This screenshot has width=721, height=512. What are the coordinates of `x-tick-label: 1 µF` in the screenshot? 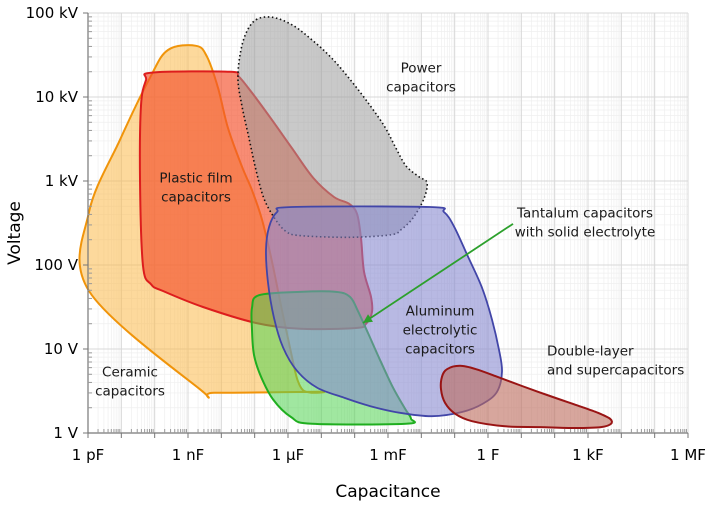 It's located at (288, 455).